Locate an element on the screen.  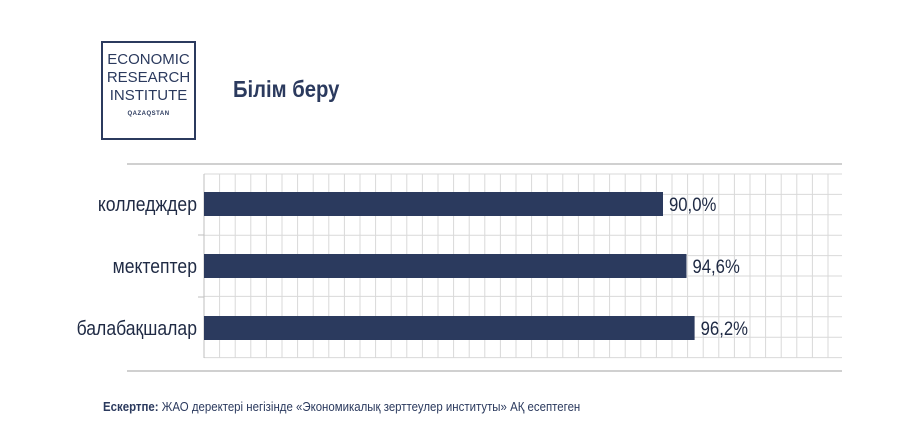
logo-line-3: INSTITUTE is located at coordinates (148, 95).